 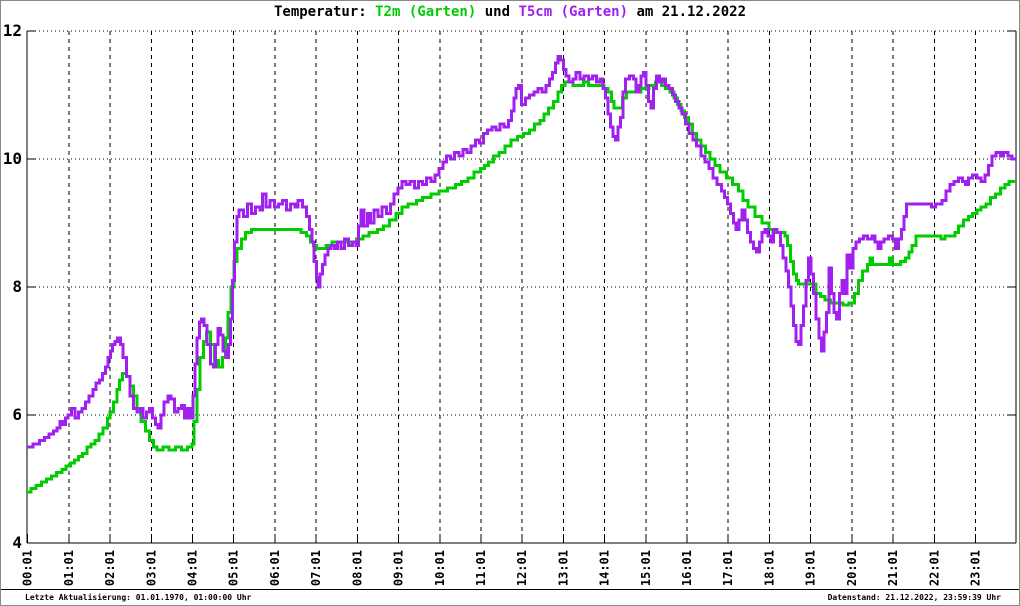 What do you see at coordinates (646, 568) in the screenshot?
I see `svg-text: 15:01` at bounding box center [646, 568].